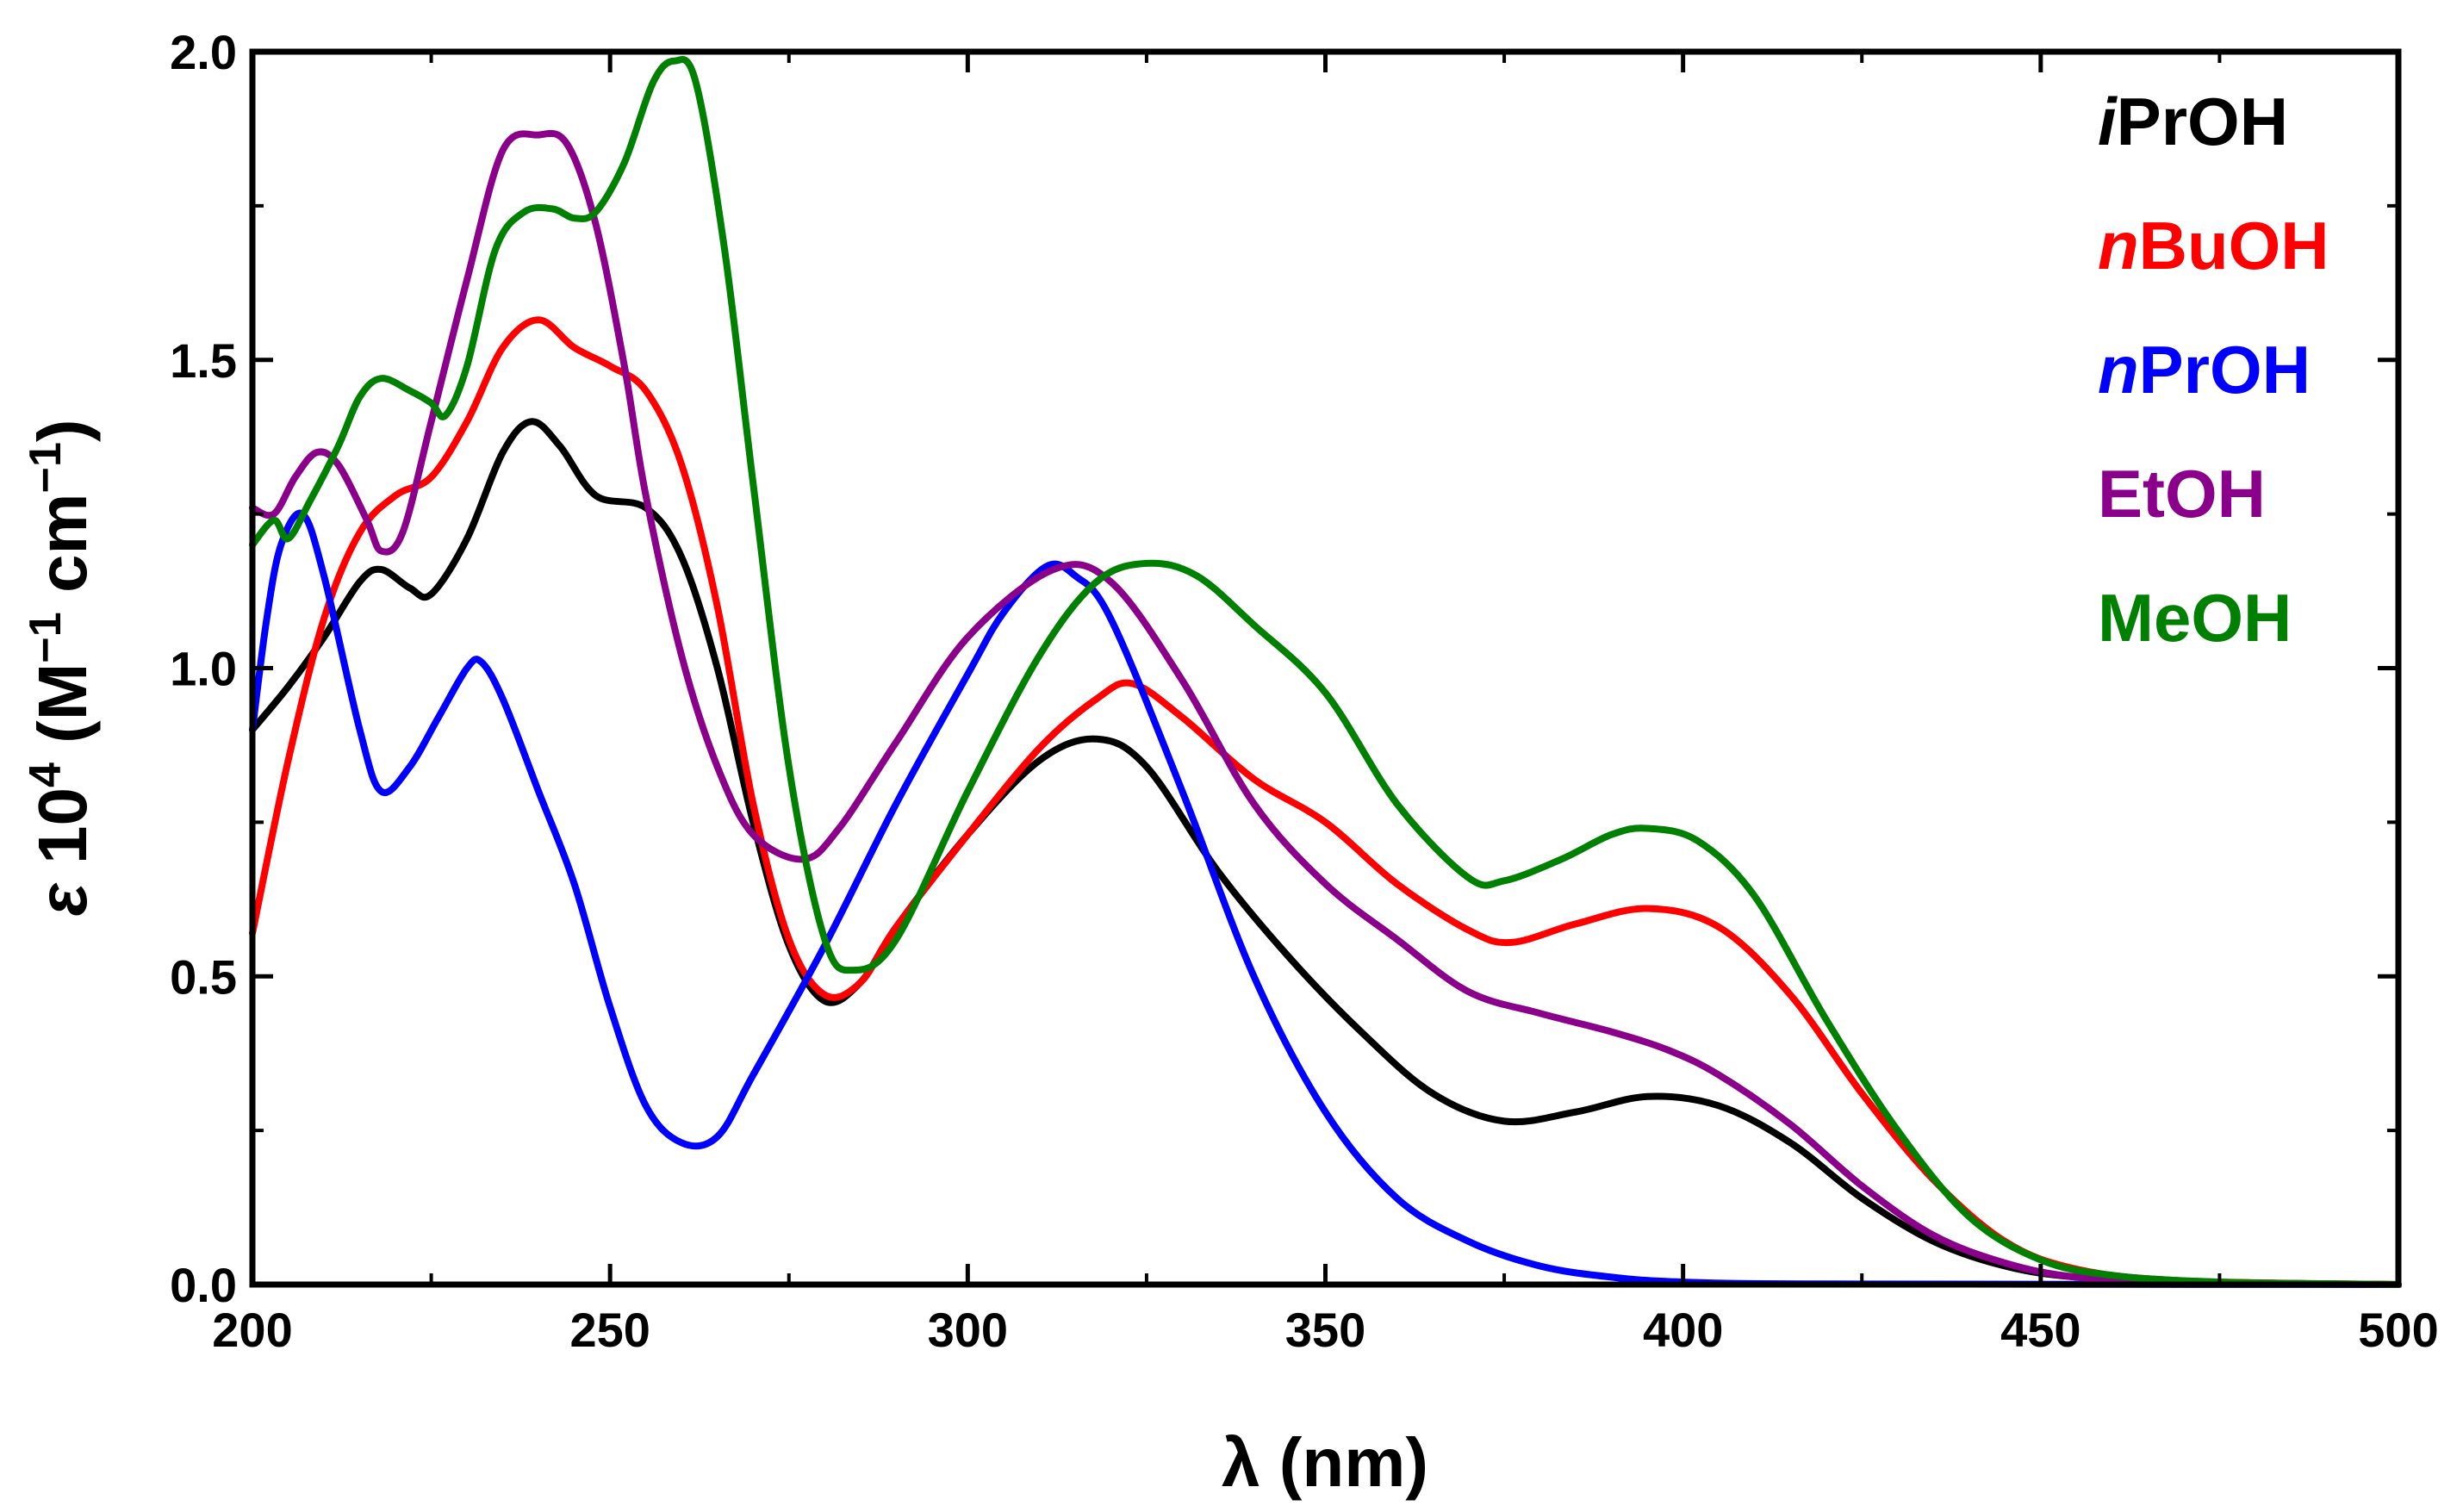  What do you see at coordinates (1325, 1462) in the screenshot?
I see `x-axis-title: λ (nm)` at bounding box center [1325, 1462].